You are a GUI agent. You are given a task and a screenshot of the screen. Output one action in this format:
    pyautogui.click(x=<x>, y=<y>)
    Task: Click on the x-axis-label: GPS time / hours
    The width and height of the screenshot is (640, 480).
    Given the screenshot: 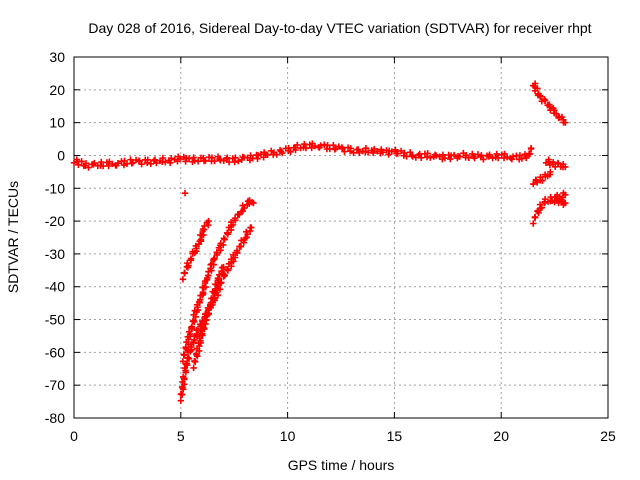 What is the action you would take?
    pyautogui.click(x=341, y=465)
    